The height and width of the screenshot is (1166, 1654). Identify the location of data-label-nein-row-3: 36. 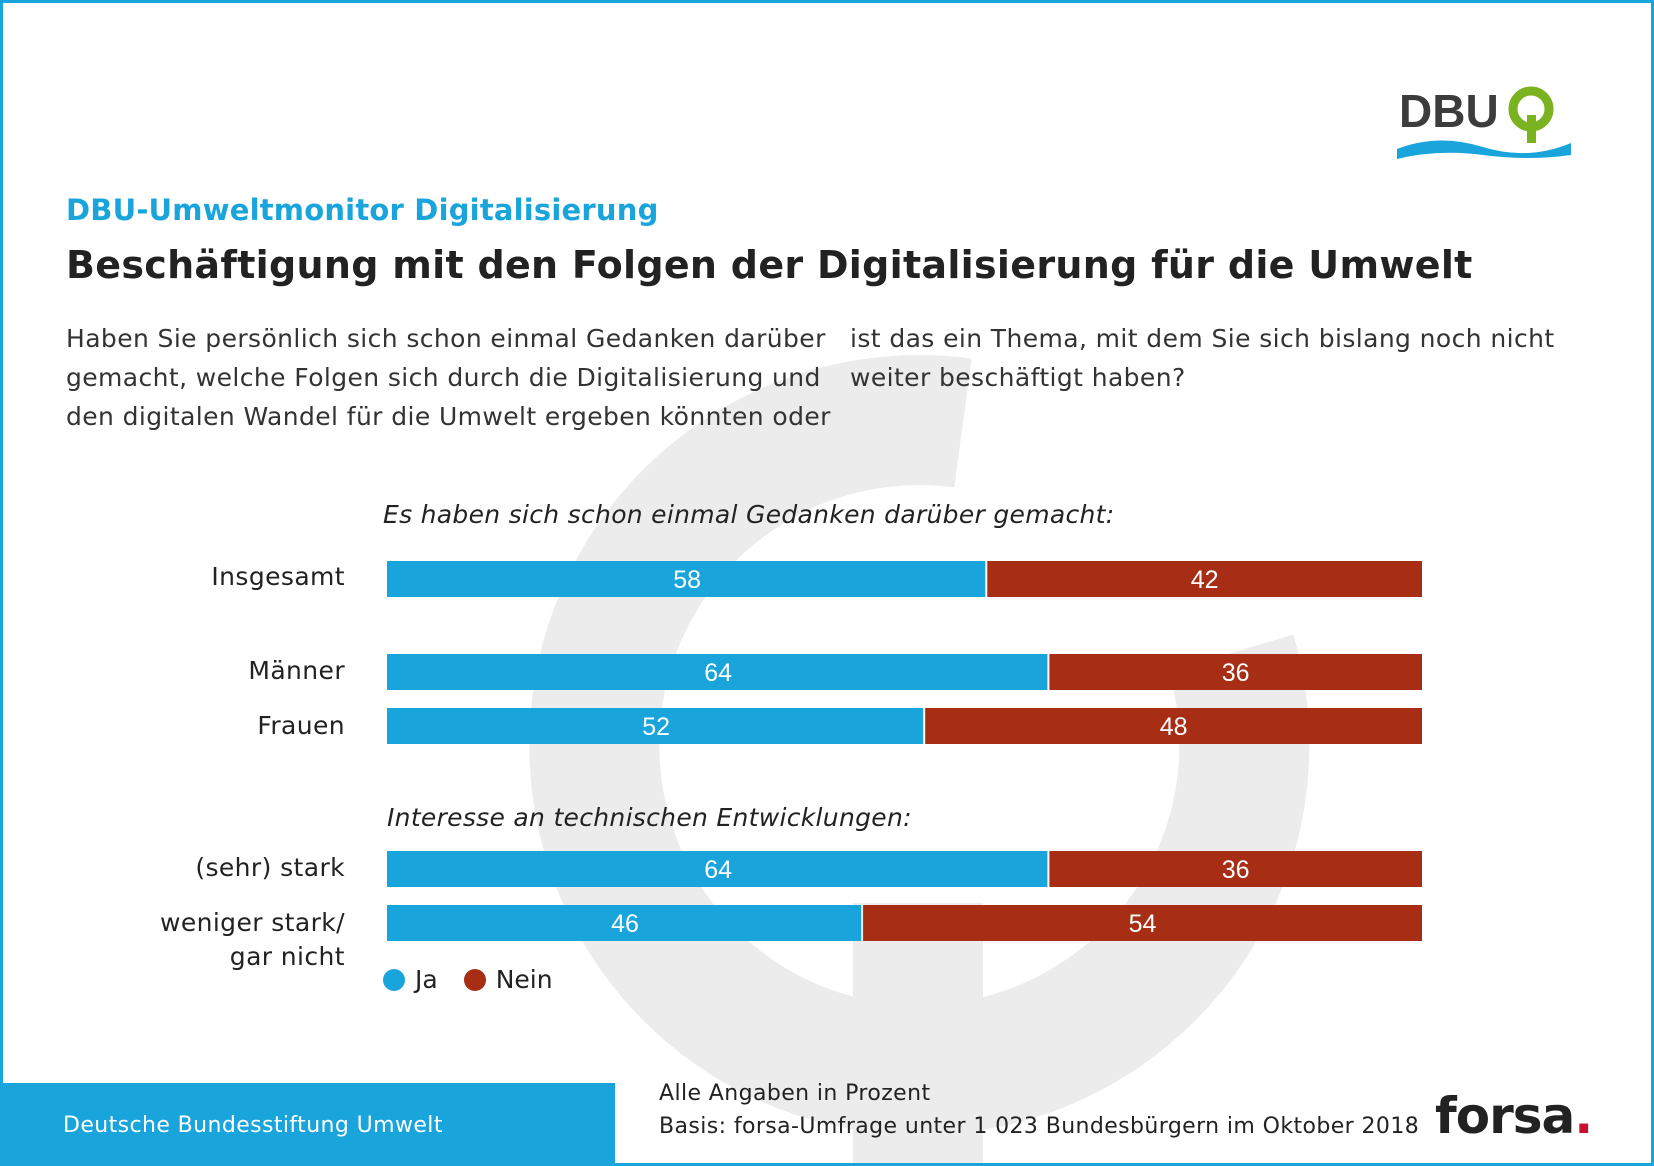
(1236, 870).